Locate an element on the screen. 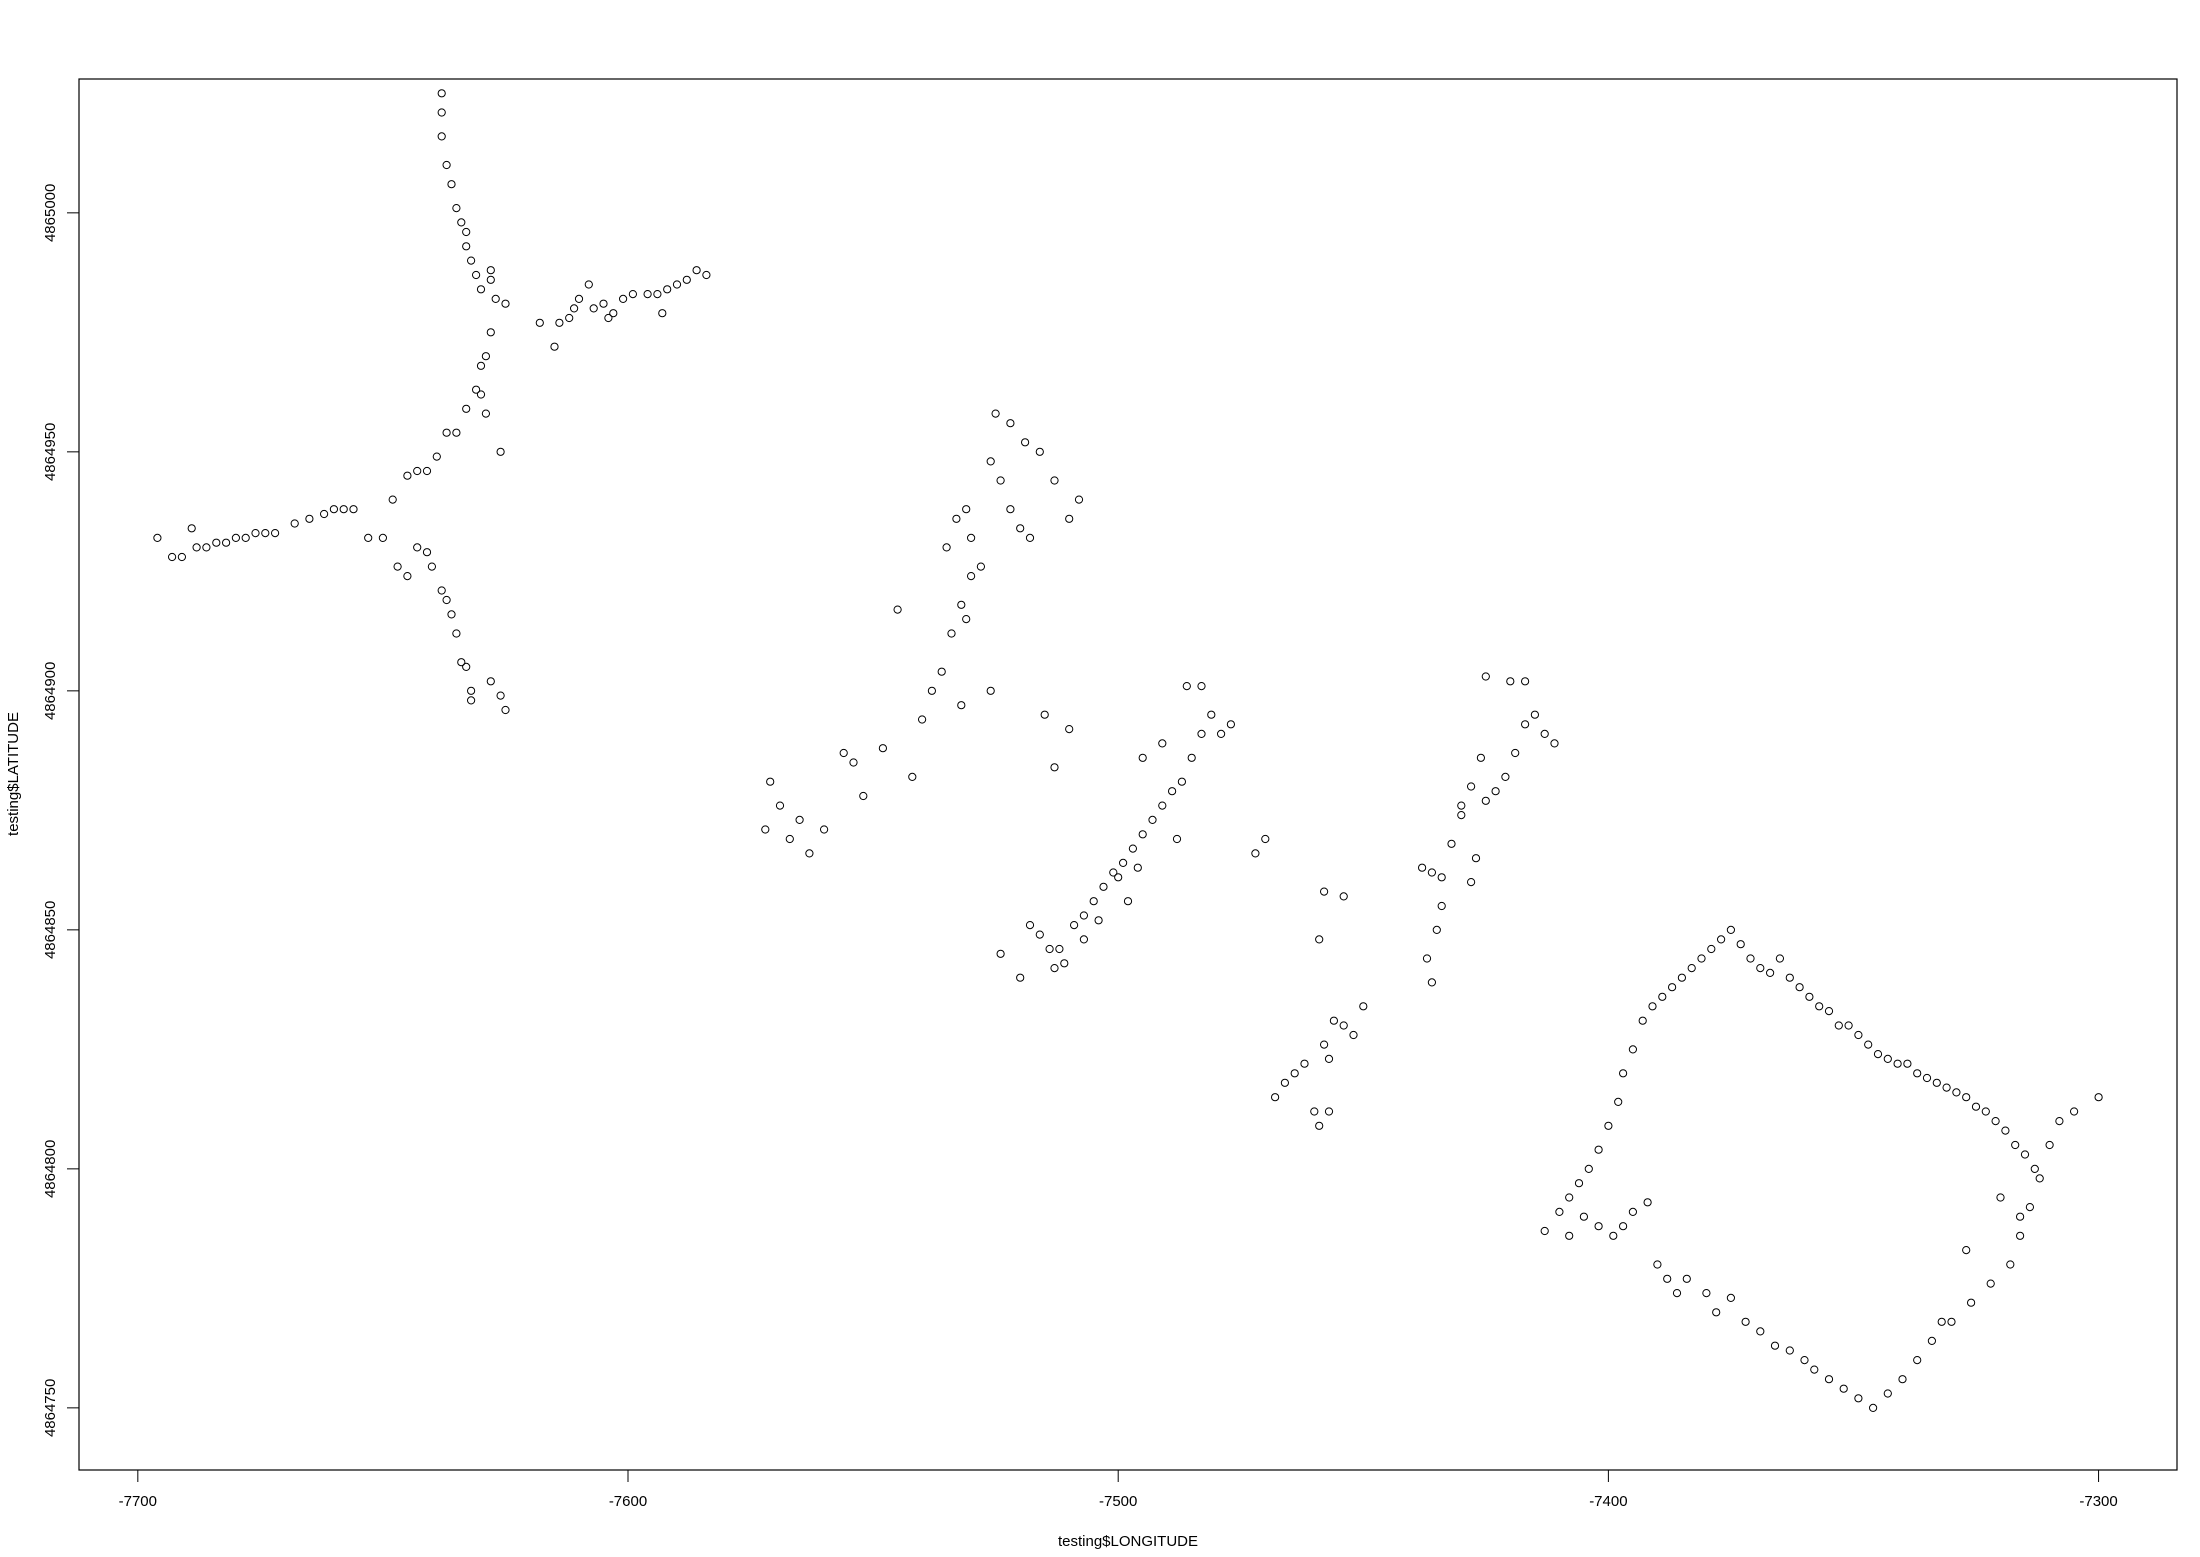 The image size is (2200, 1557). x-tick-label: -7600 is located at coordinates (628, 1501).